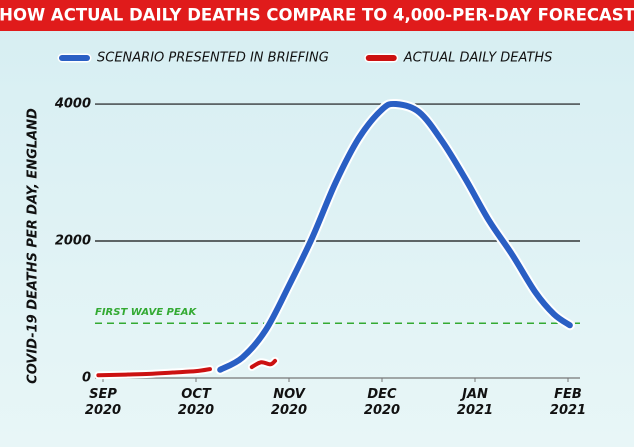 The height and width of the screenshot is (447, 634). I want to click on y-tick-label: 0, so click(86, 378).